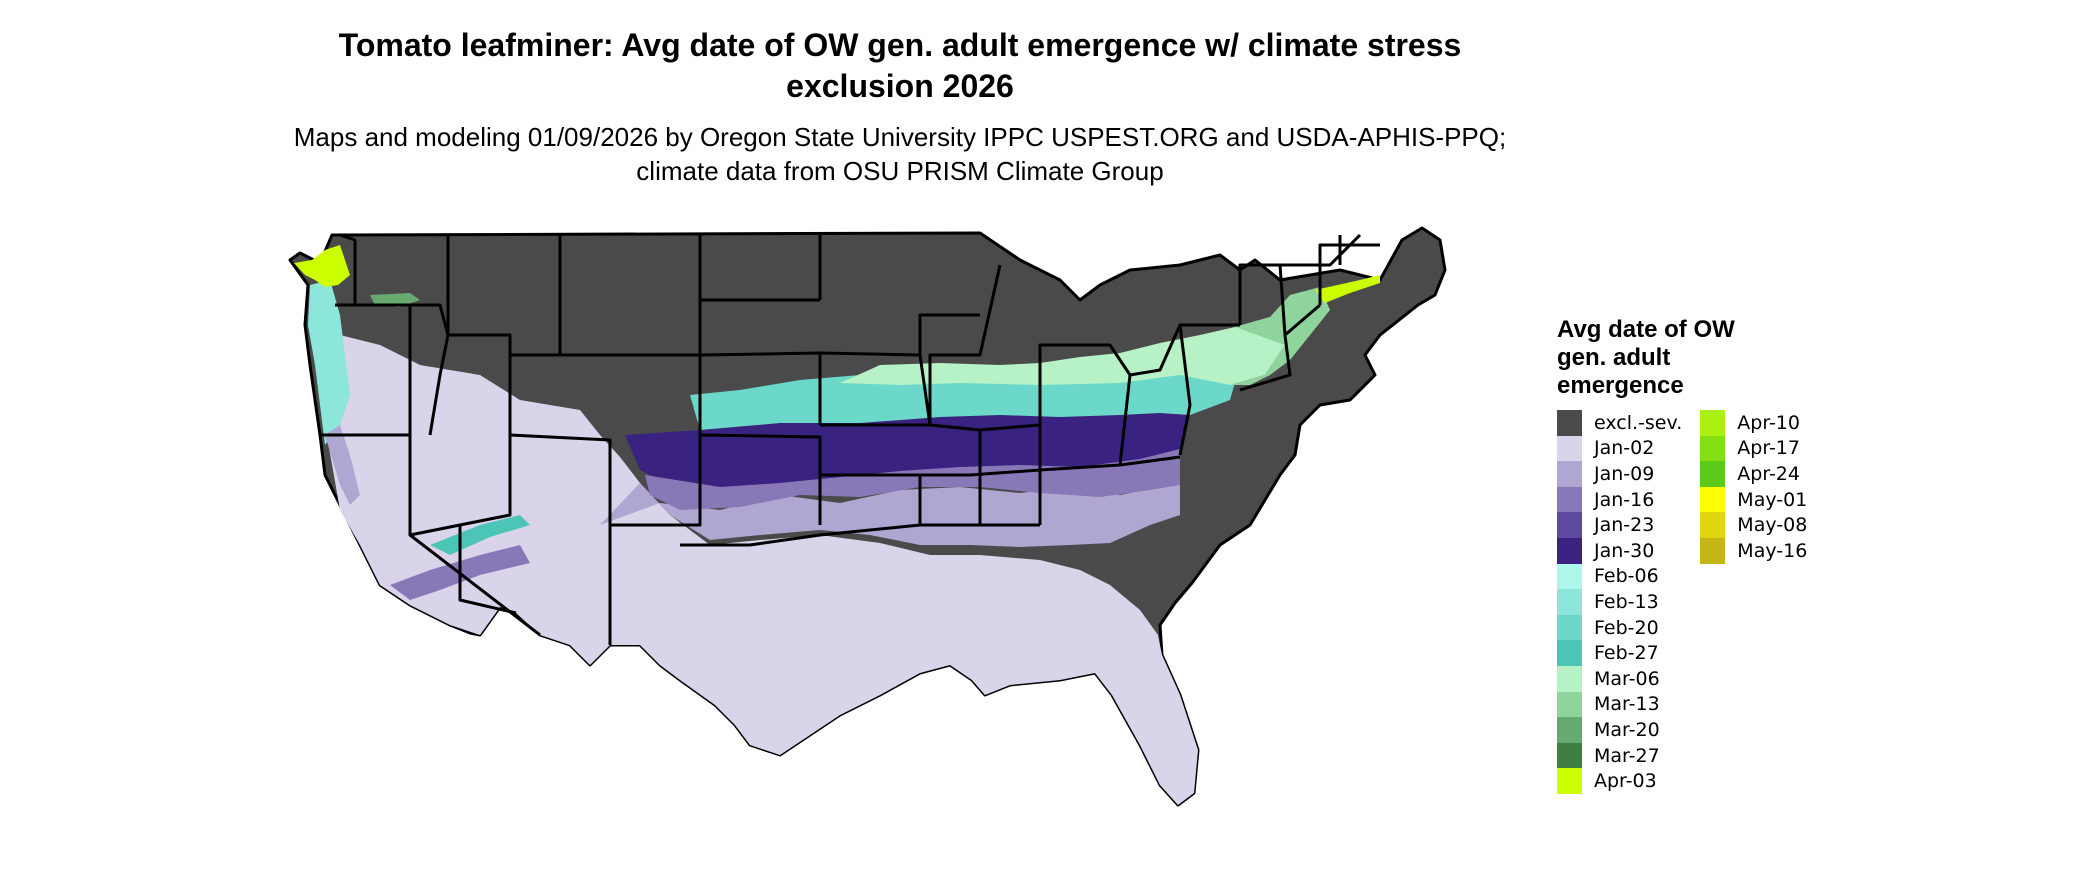 This screenshot has height=892, width=2100. I want to click on legend-item: Mar-27, so click(1619, 755).